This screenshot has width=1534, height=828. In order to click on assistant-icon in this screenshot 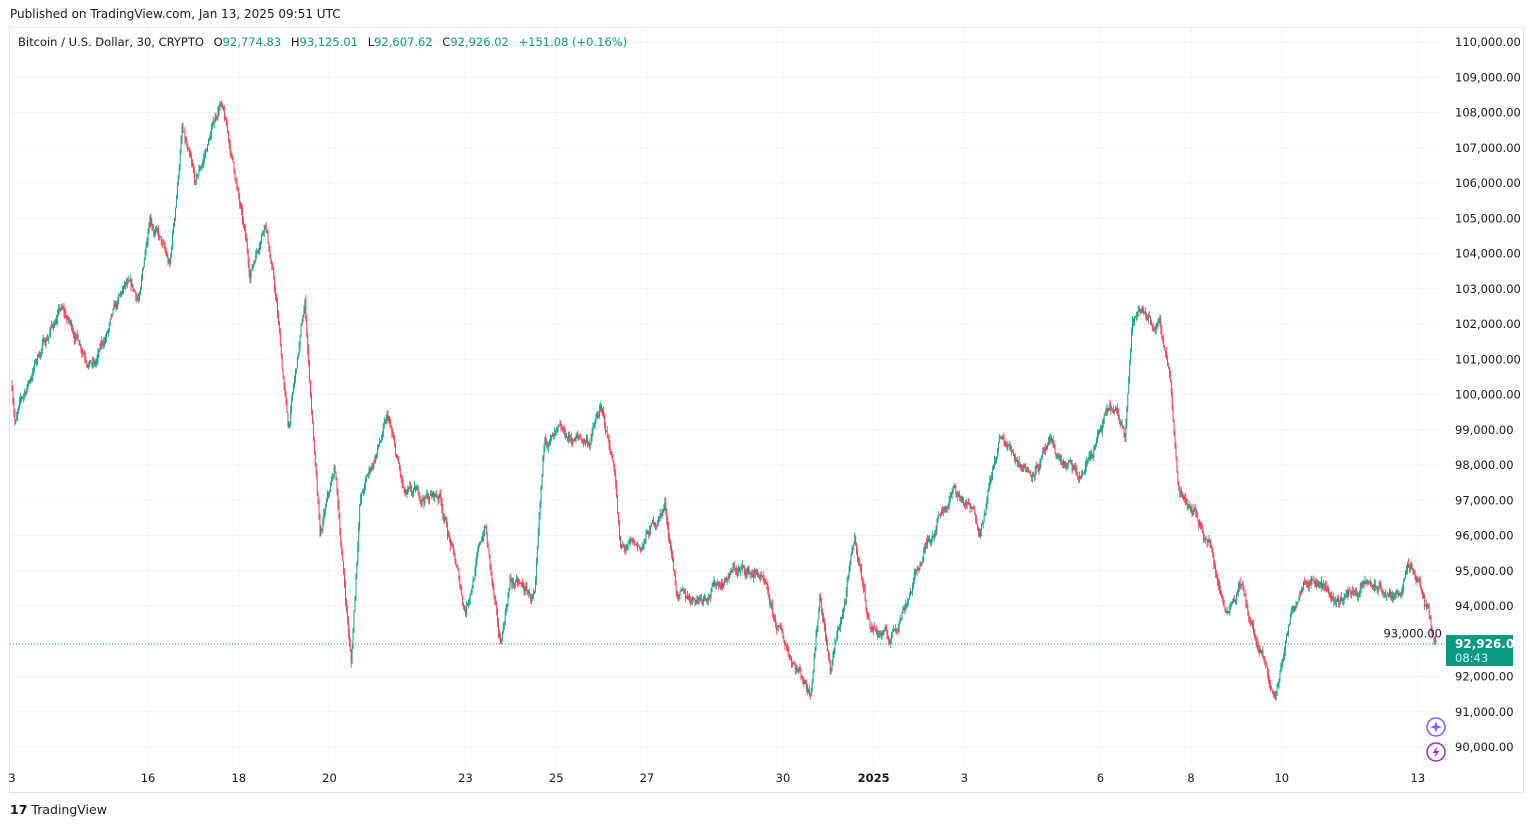, I will do `click(1436, 727)`.